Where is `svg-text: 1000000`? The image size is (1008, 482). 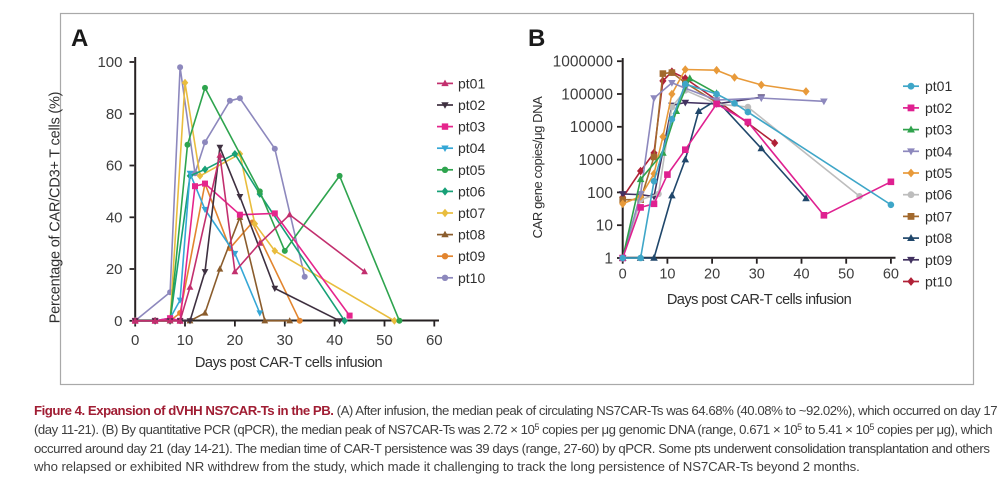 svg-text: 1000000 is located at coordinates (583, 62).